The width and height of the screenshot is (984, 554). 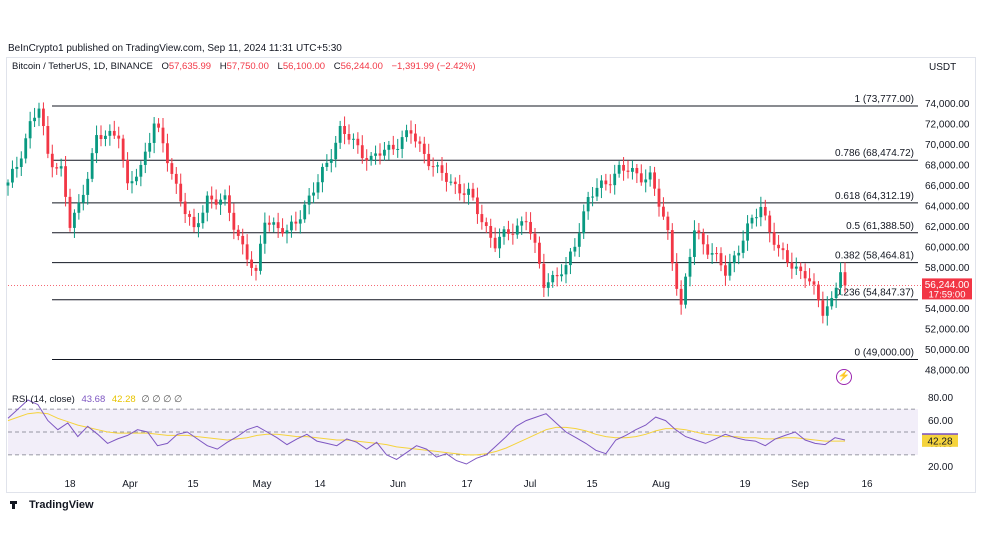 What do you see at coordinates (165, 66) in the screenshot?
I see `open-label: O` at bounding box center [165, 66].